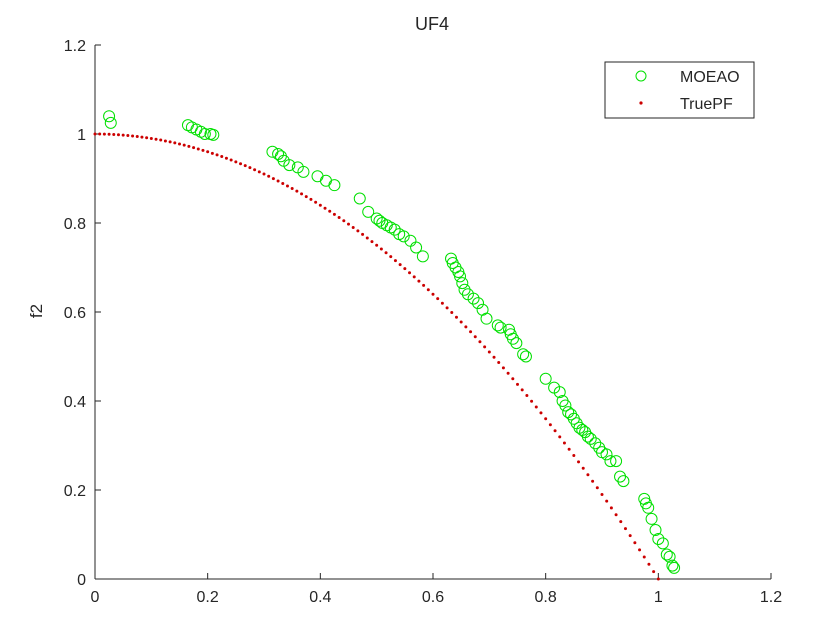  Describe the element at coordinates (641, 103) in the screenshot. I see `legend-truepf-marker` at that location.